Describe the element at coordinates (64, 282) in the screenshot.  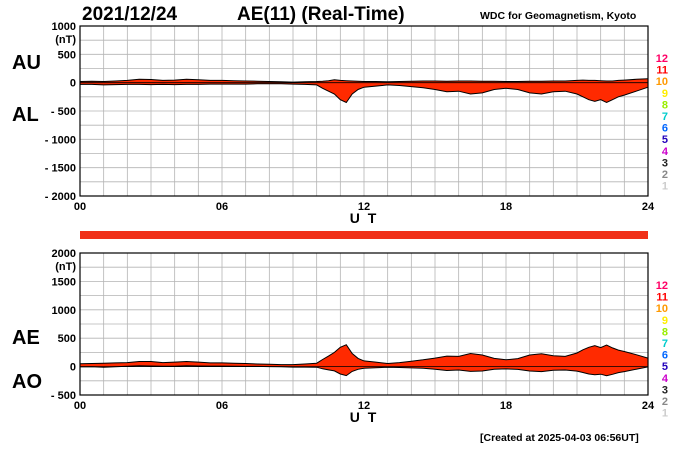
I see `y-tick-label: 1500` at that location.